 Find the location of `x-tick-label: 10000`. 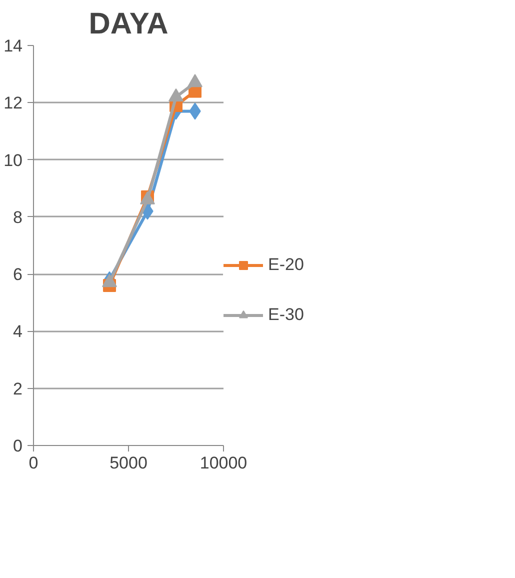

x-tick-label: 10000 is located at coordinates (224, 463).